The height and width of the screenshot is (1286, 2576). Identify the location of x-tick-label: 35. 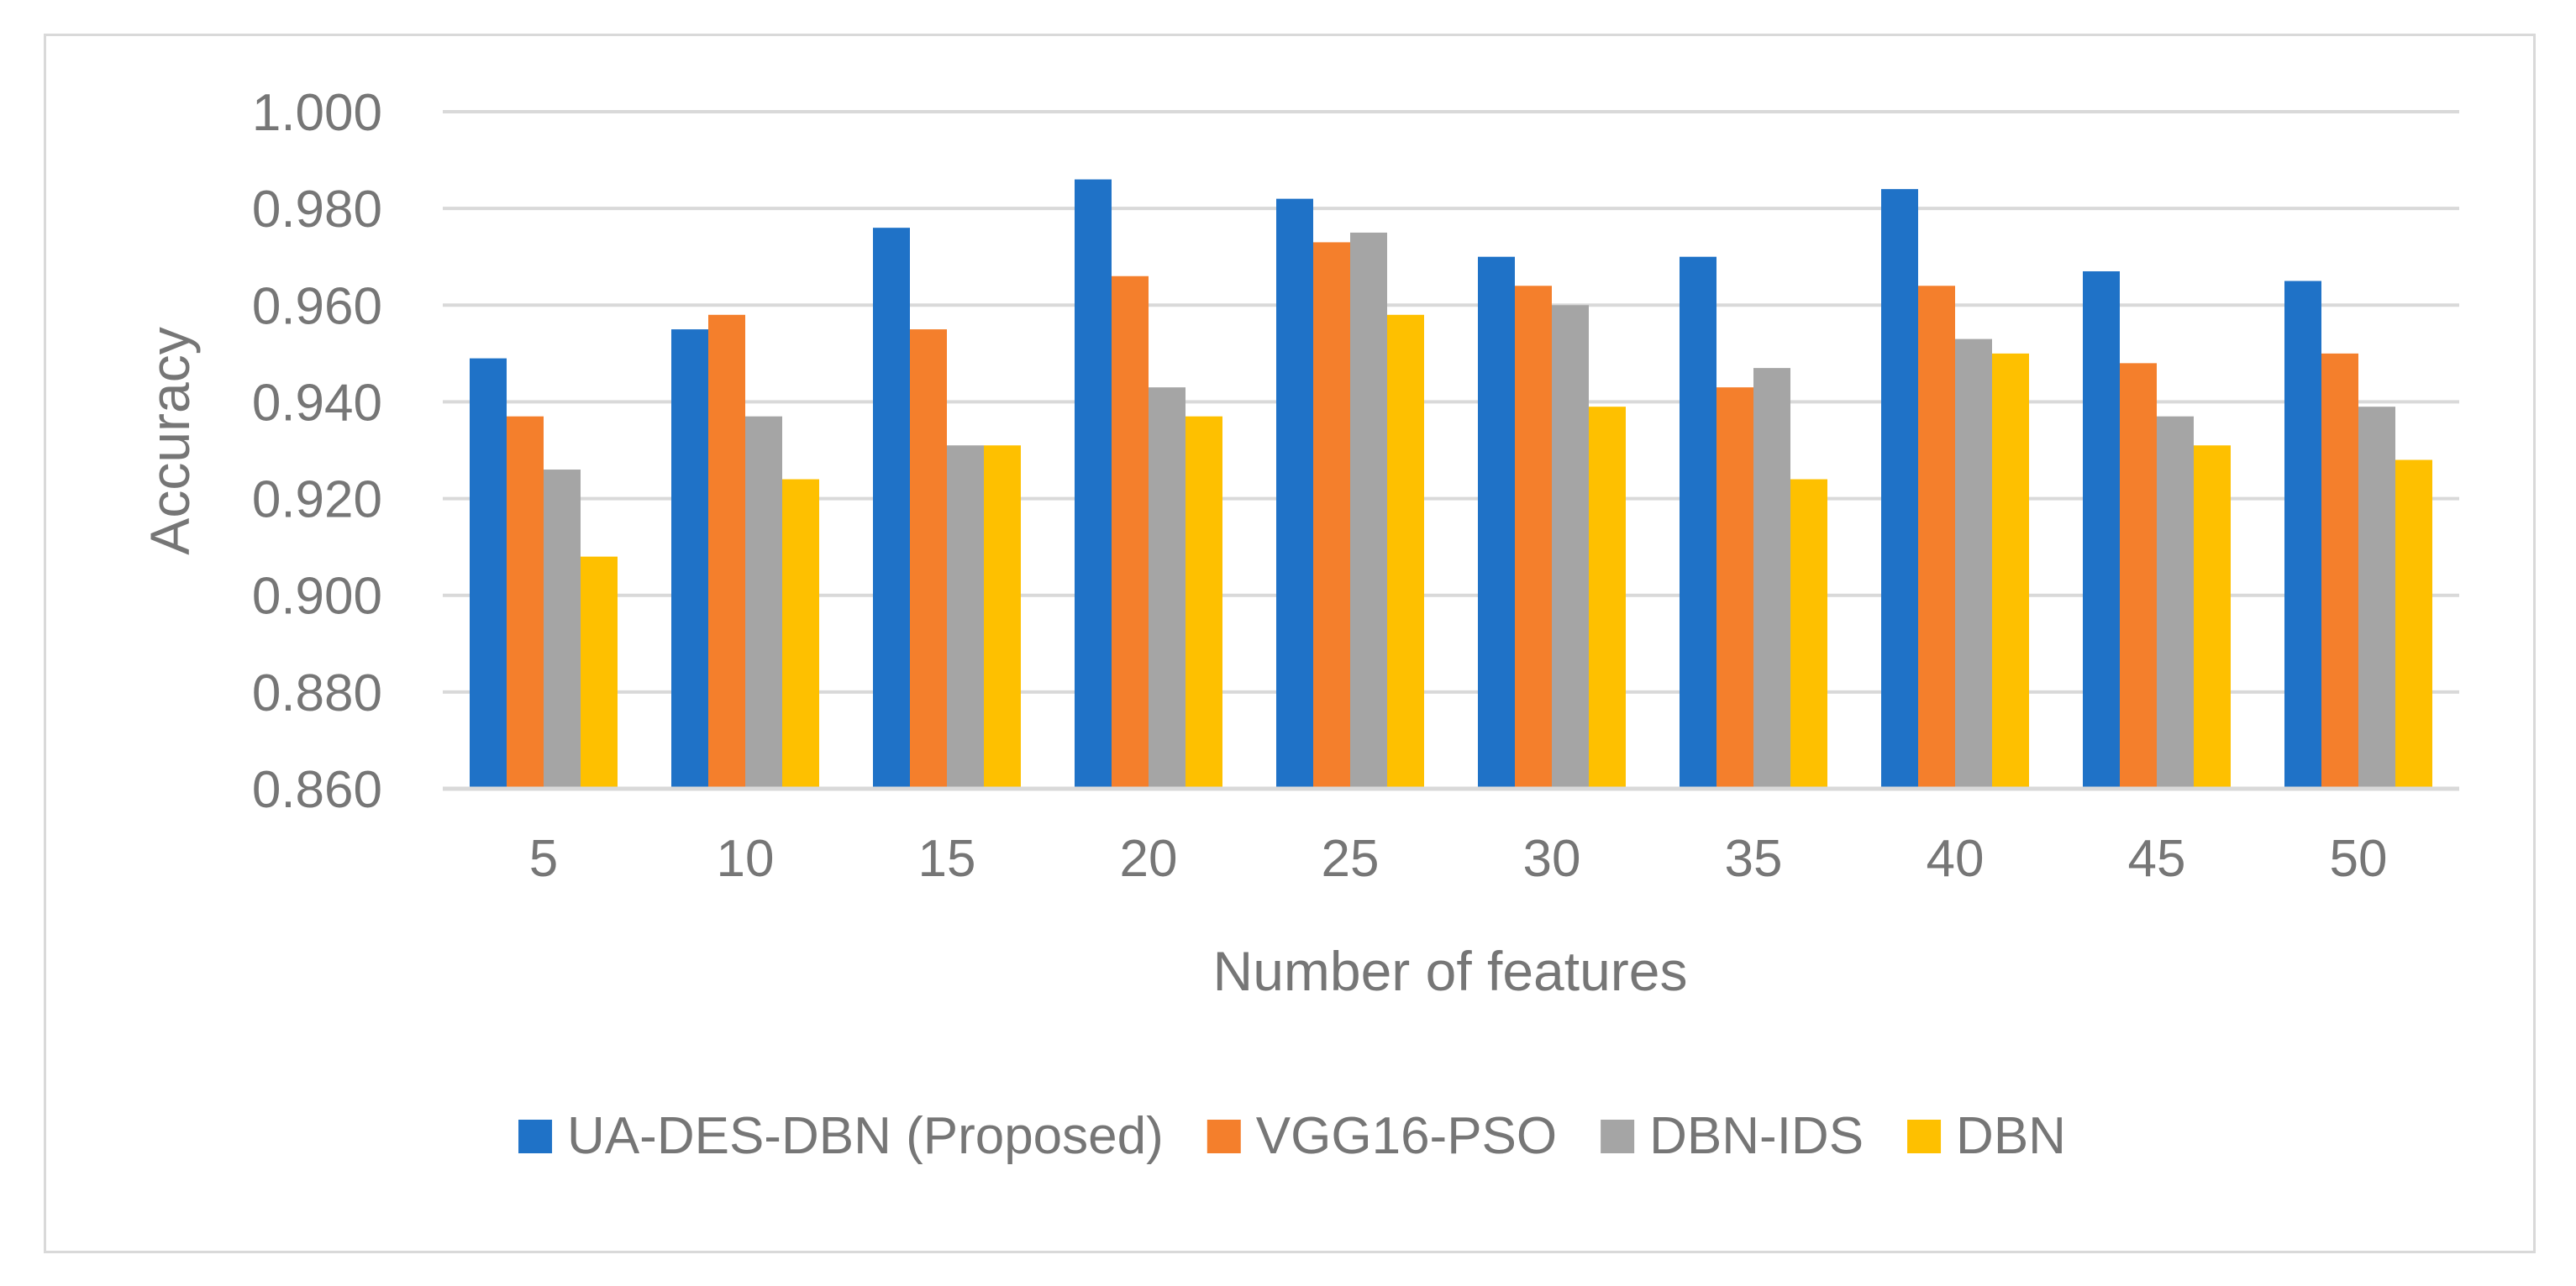
(1754, 859).